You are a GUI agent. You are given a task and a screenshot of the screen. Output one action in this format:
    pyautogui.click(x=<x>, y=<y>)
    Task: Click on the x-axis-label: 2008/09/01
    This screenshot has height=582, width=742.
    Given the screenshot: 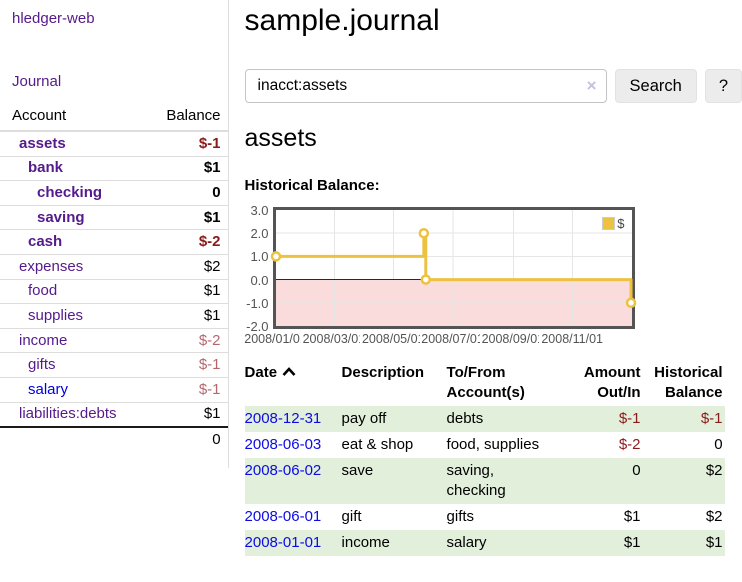 What is the action you would take?
    pyautogui.click(x=512, y=339)
    